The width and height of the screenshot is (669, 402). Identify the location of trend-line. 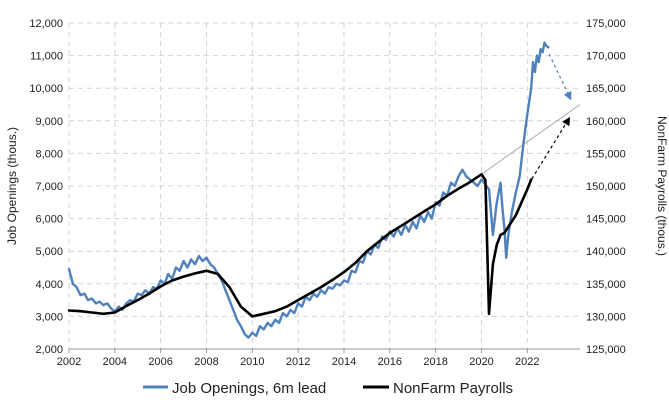
(531, 139).